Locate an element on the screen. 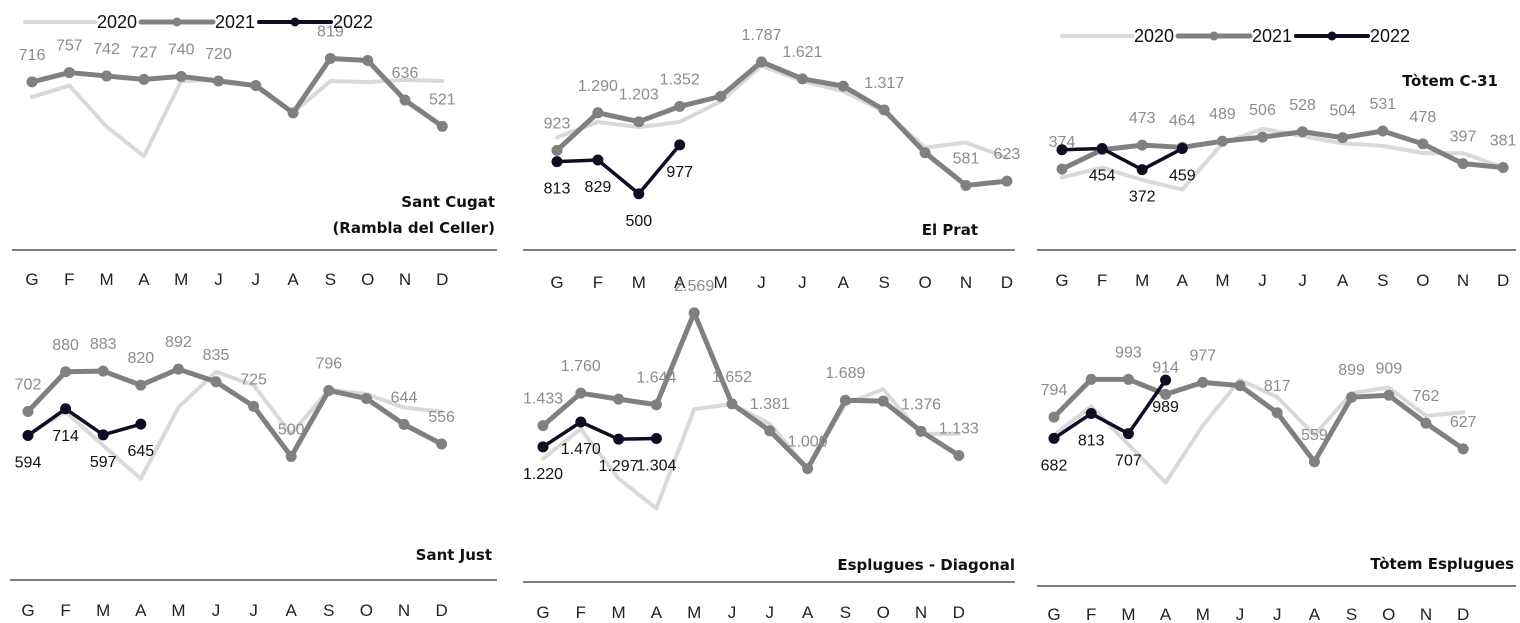  data-label-2021: 1.644 is located at coordinates (656, 378).